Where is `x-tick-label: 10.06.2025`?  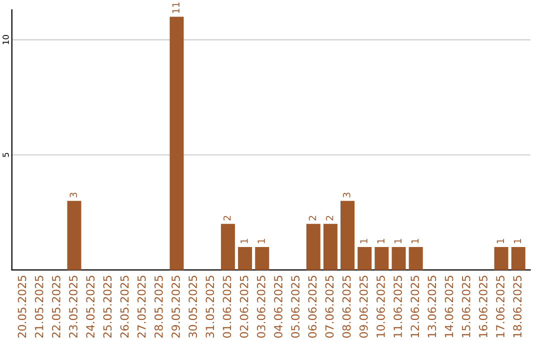 x-tick-label: 10.06.2025 is located at coordinates (380, 307).